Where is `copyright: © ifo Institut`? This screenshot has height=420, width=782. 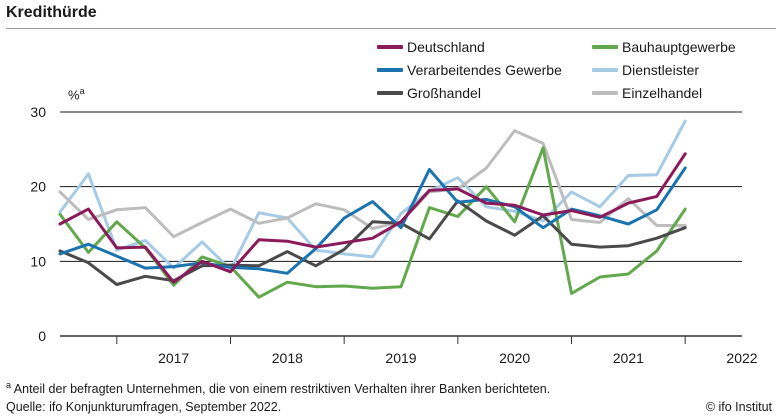
copyright: © ifo Institut is located at coordinates (738, 407).